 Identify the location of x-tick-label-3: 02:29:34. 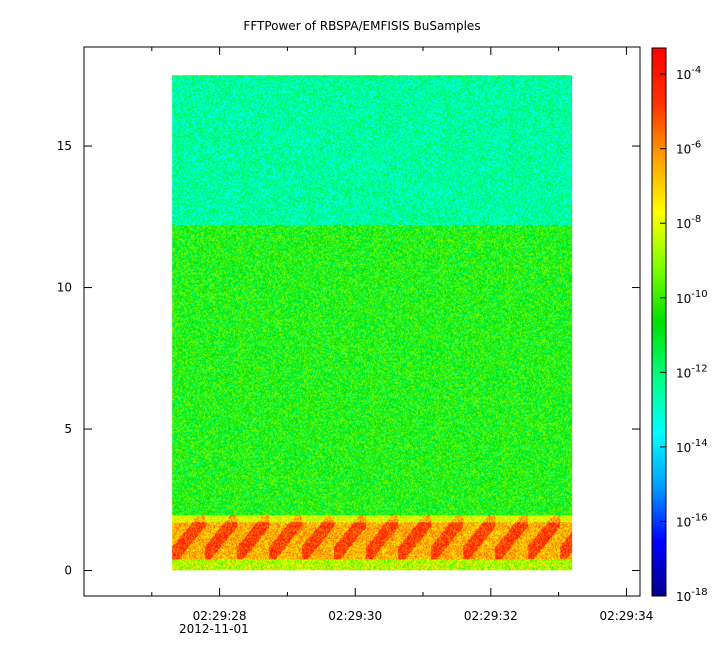
(626, 616).